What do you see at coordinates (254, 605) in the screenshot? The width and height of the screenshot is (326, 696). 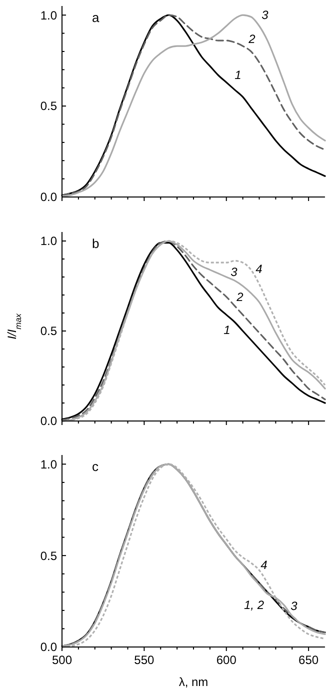 I see `annotation: 1, 2` at bounding box center [254, 605].